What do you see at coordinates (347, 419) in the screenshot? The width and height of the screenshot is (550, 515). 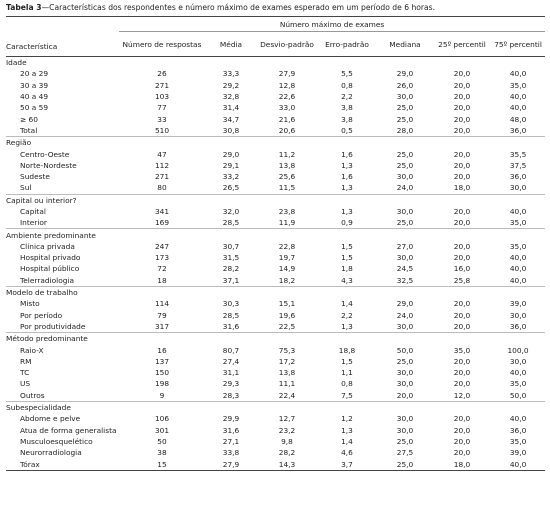 I see `cell: 1,2` at bounding box center [347, 419].